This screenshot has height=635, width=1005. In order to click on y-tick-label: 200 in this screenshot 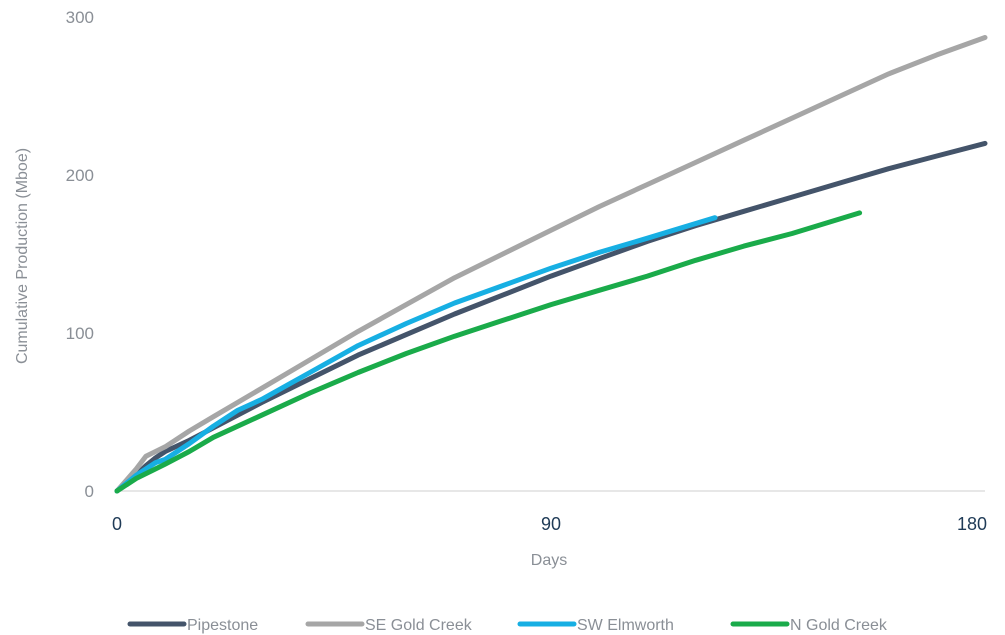, I will do `click(80, 175)`.